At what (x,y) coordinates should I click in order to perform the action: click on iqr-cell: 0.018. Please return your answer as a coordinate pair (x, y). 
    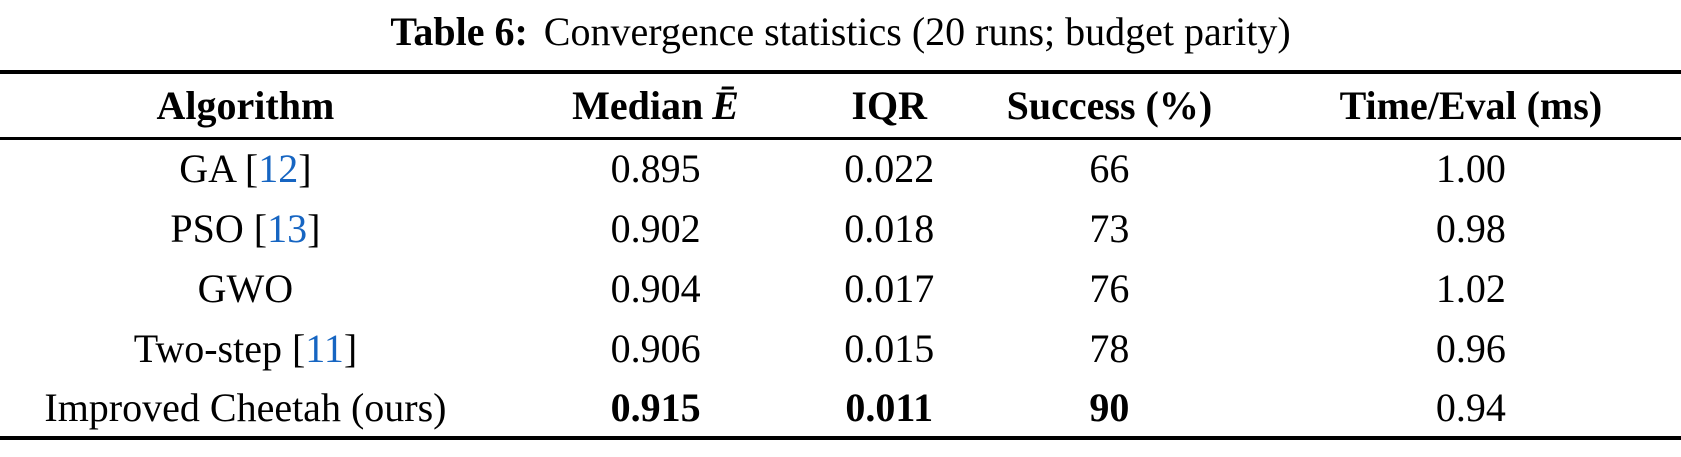
    Looking at the image, I should click on (889, 228).